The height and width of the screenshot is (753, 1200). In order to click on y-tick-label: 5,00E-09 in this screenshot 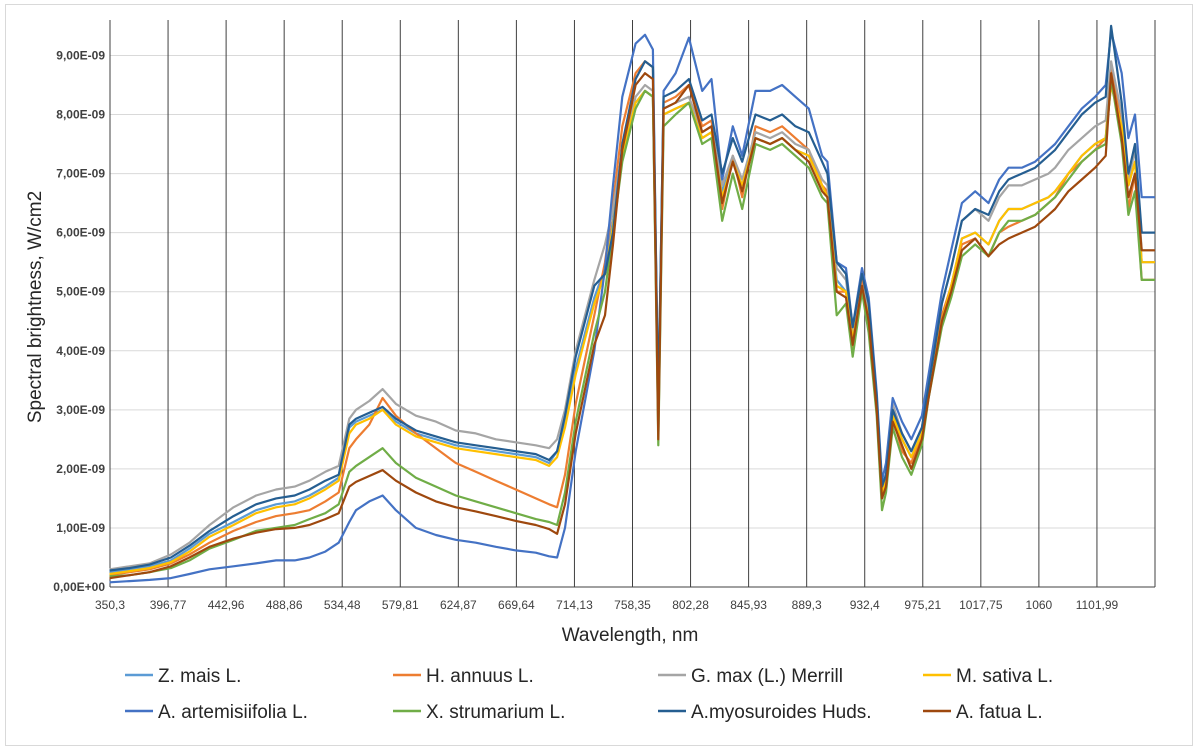, I will do `click(80, 292)`.